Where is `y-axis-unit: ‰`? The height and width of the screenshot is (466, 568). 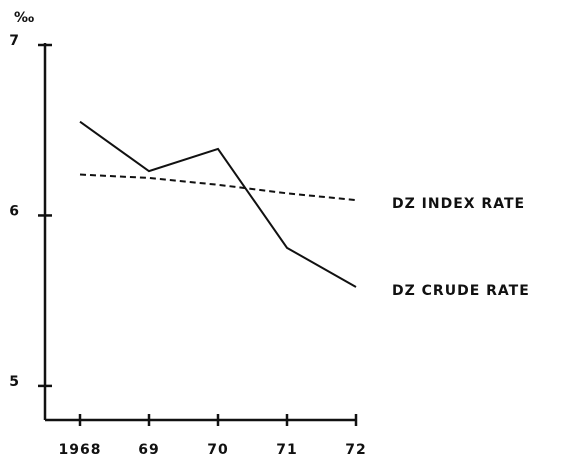 y-axis-unit: ‰ is located at coordinates (24, 18).